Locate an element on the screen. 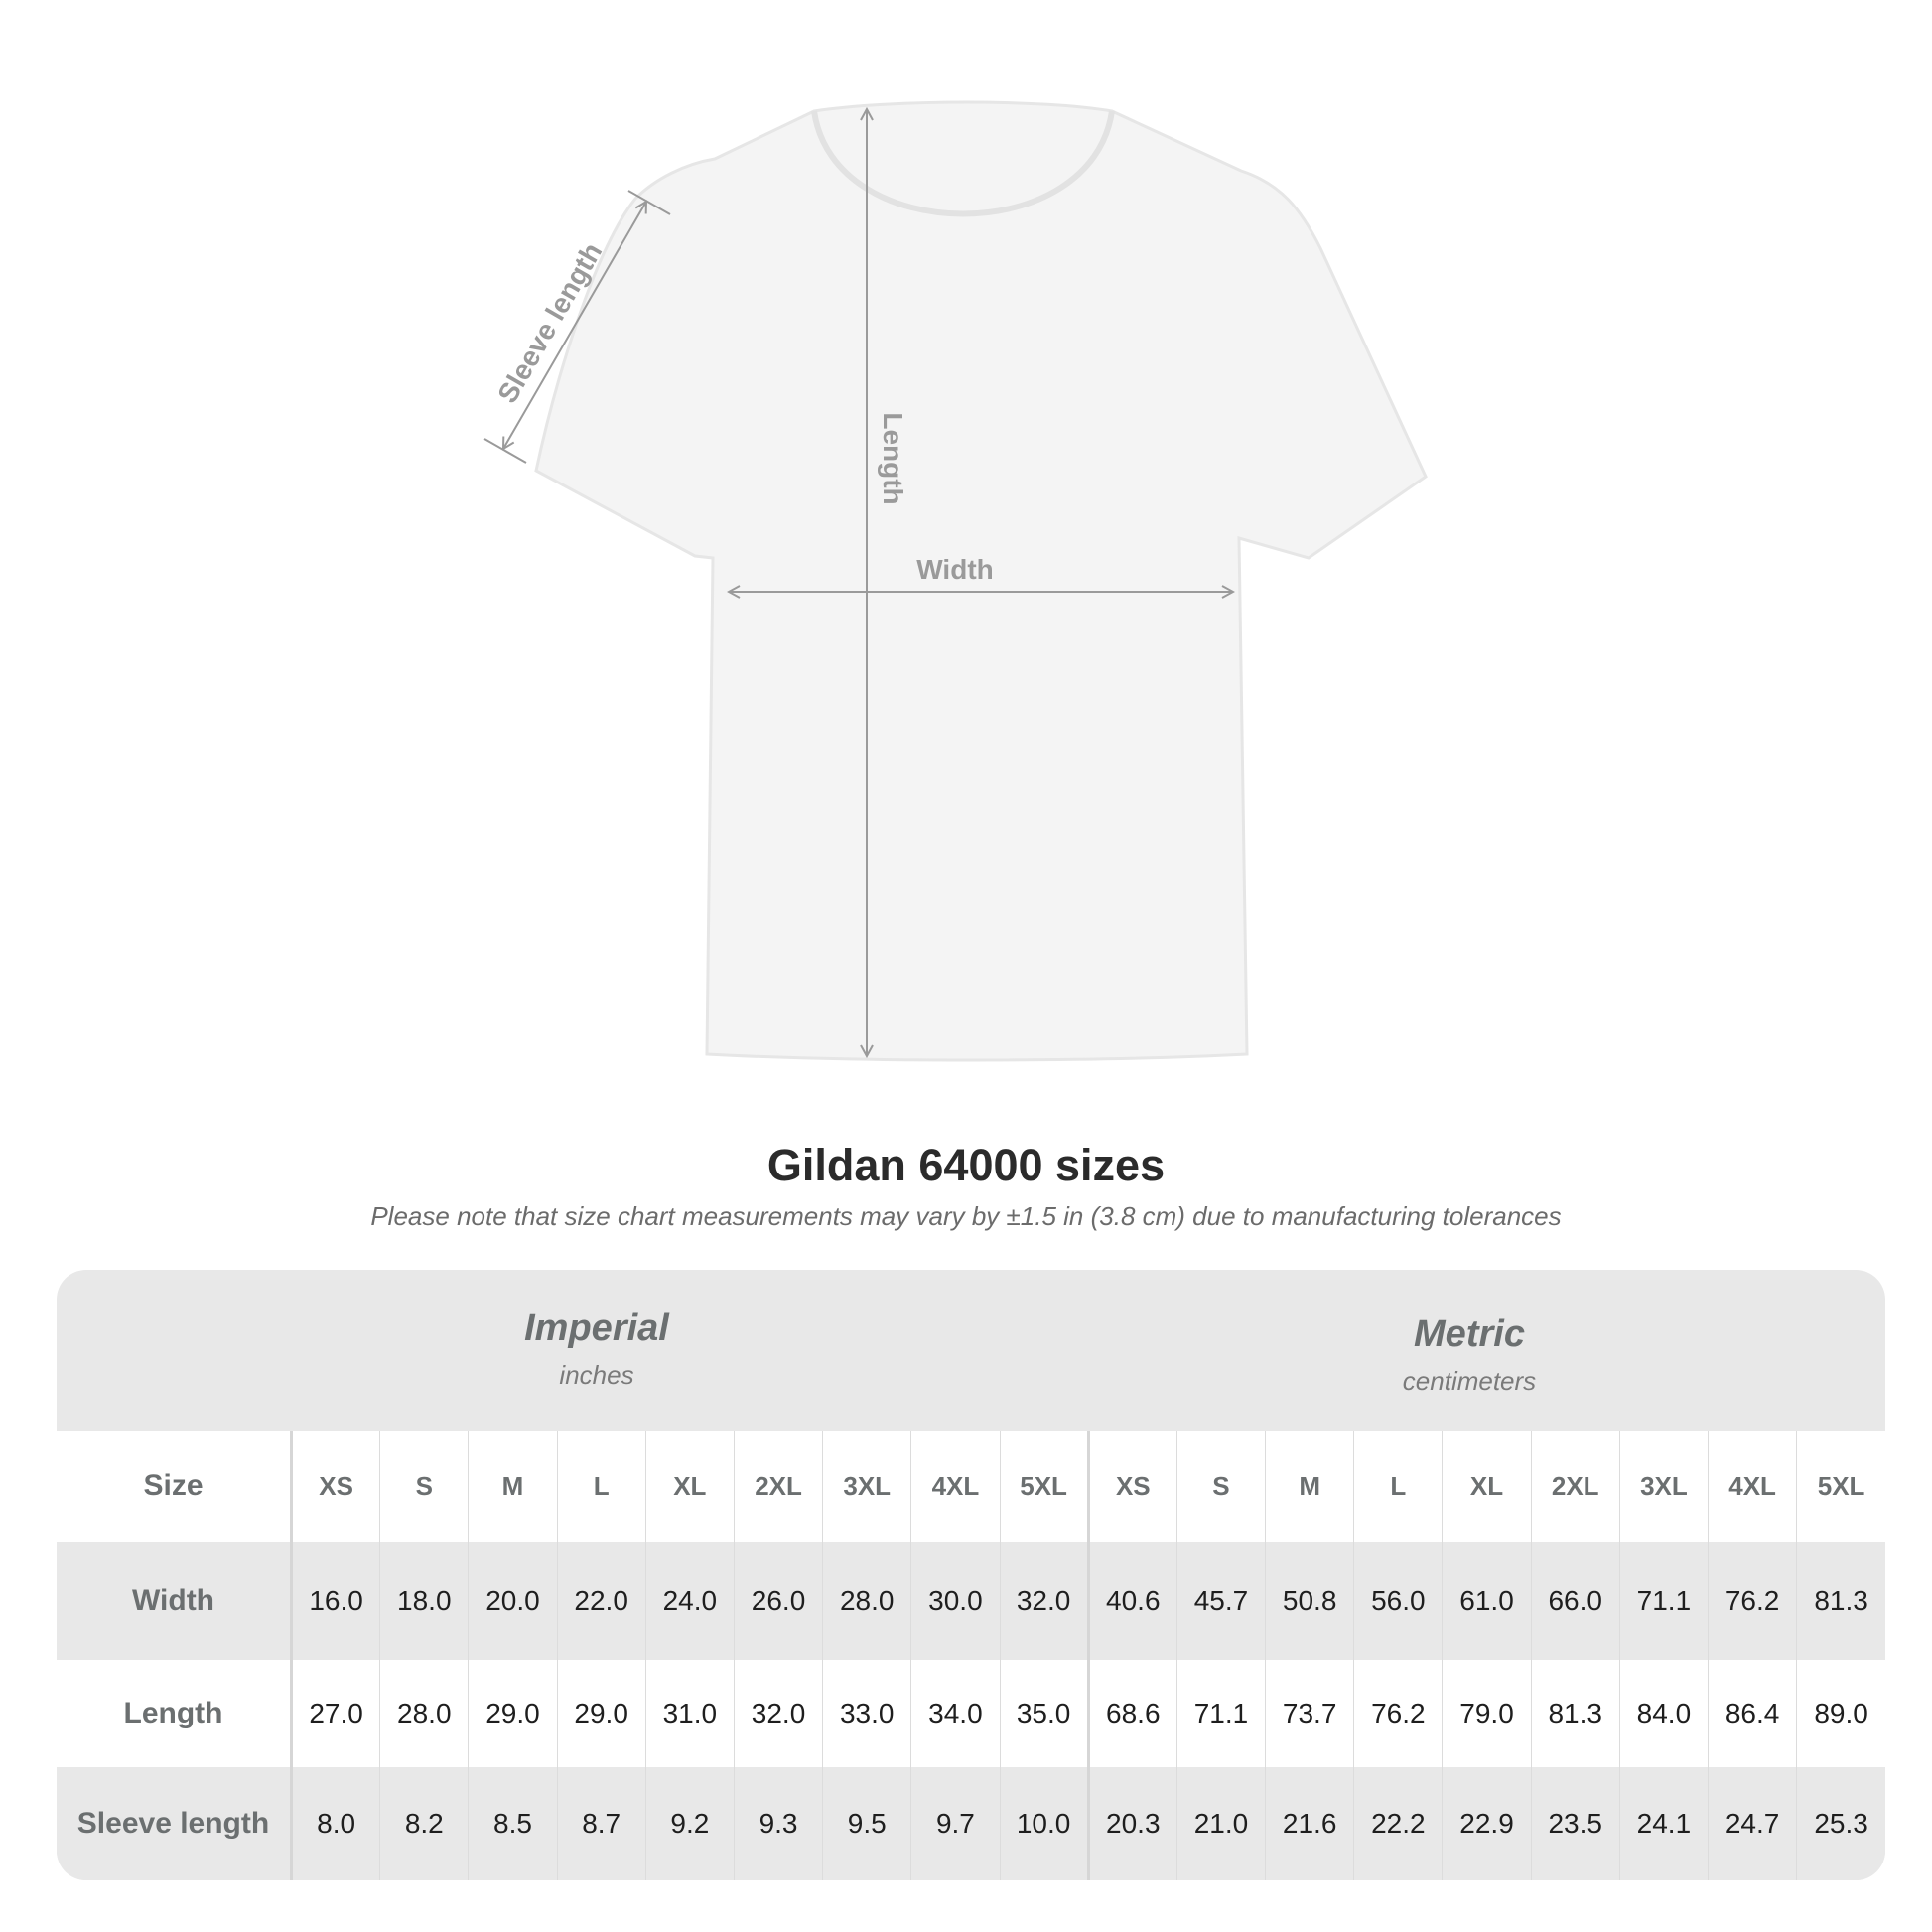  table-cell: 8.2 is located at coordinates (424, 1823).